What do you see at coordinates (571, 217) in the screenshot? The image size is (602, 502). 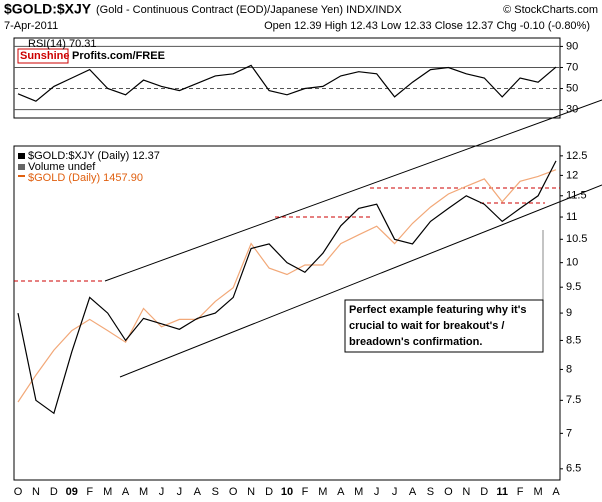 I see `y-tick-label: 11` at bounding box center [571, 217].